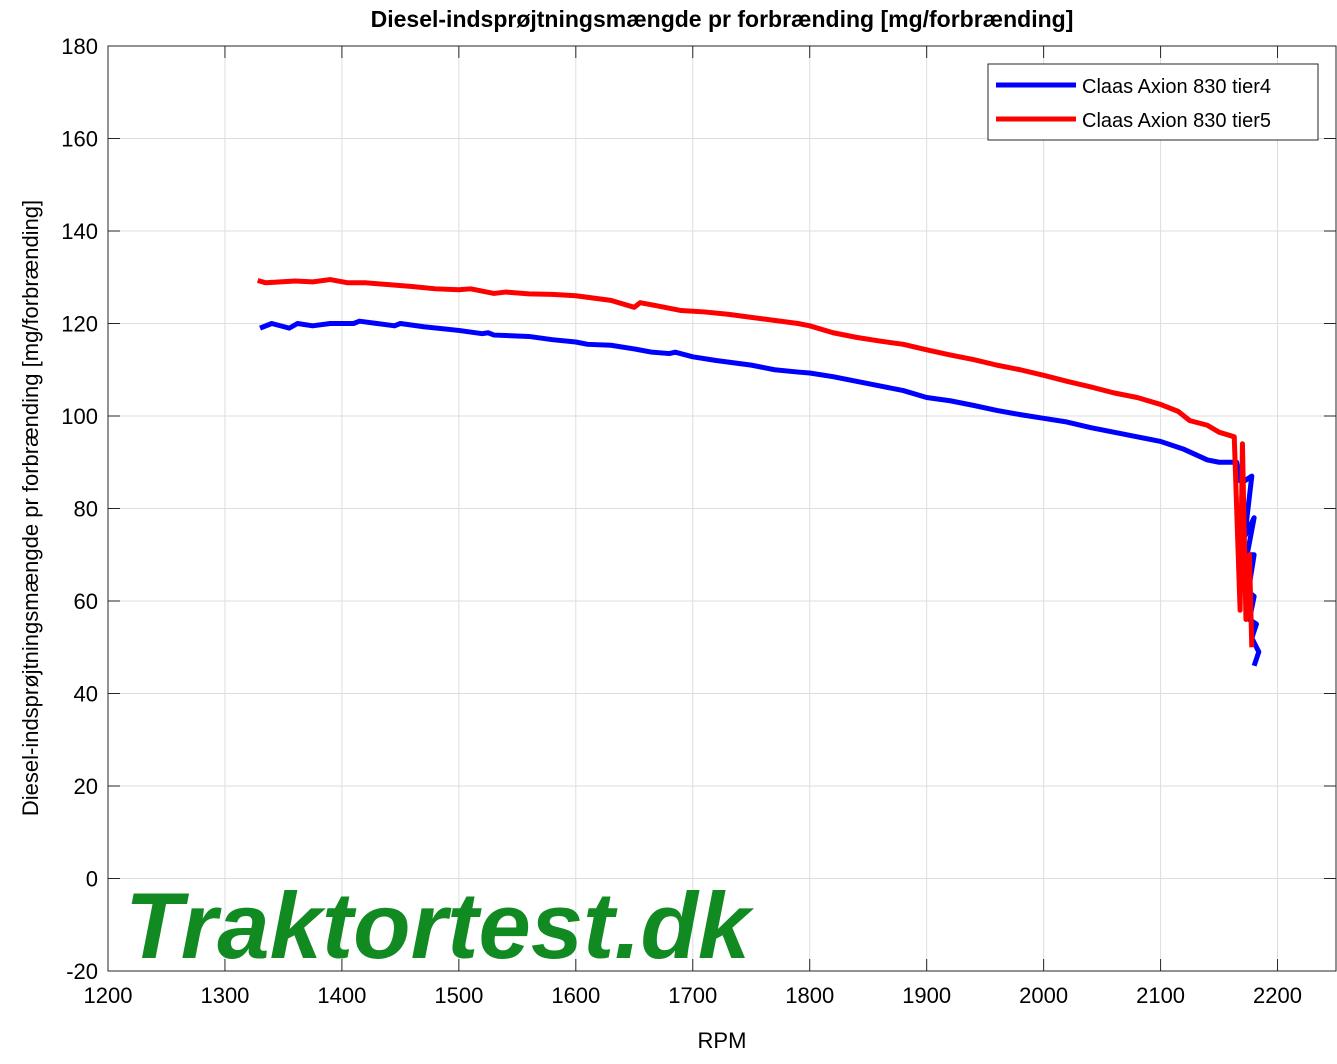 Image resolution: width=1337 pixels, height=1064 pixels. I want to click on x-tick-label: 2000, so click(1043, 995).